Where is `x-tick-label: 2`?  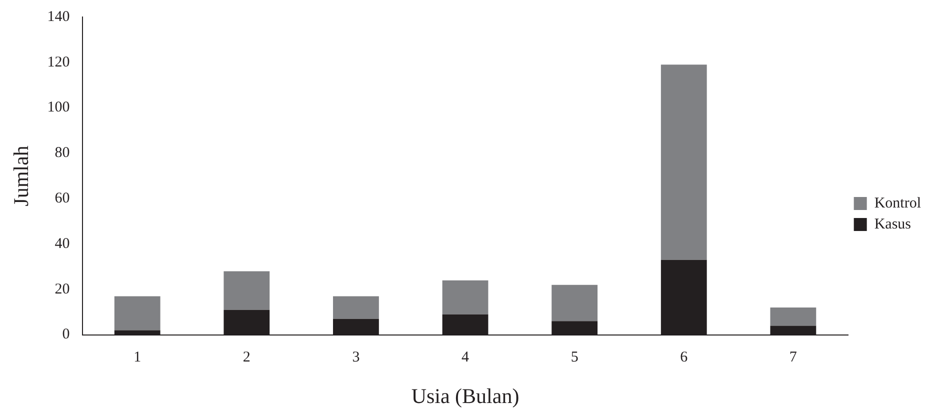
x-tick-label: 2 is located at coordinates (246, 358).